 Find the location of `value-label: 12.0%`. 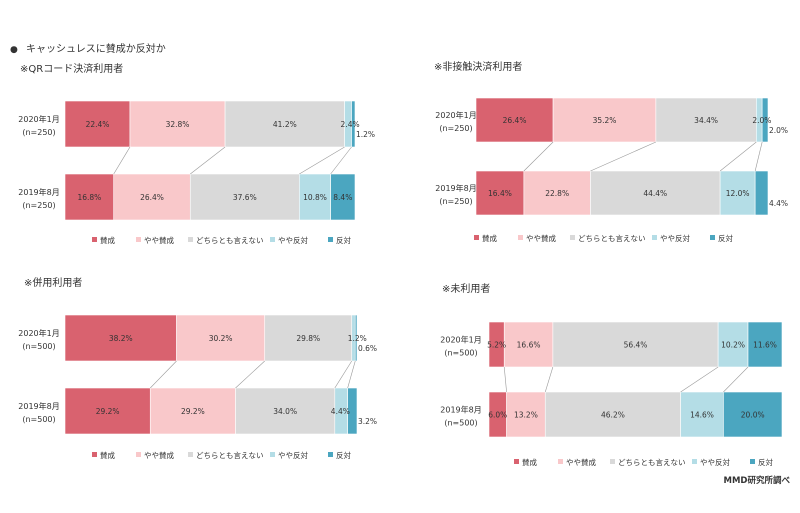

value-label: 12.0% is located at coordinates (738, 193).